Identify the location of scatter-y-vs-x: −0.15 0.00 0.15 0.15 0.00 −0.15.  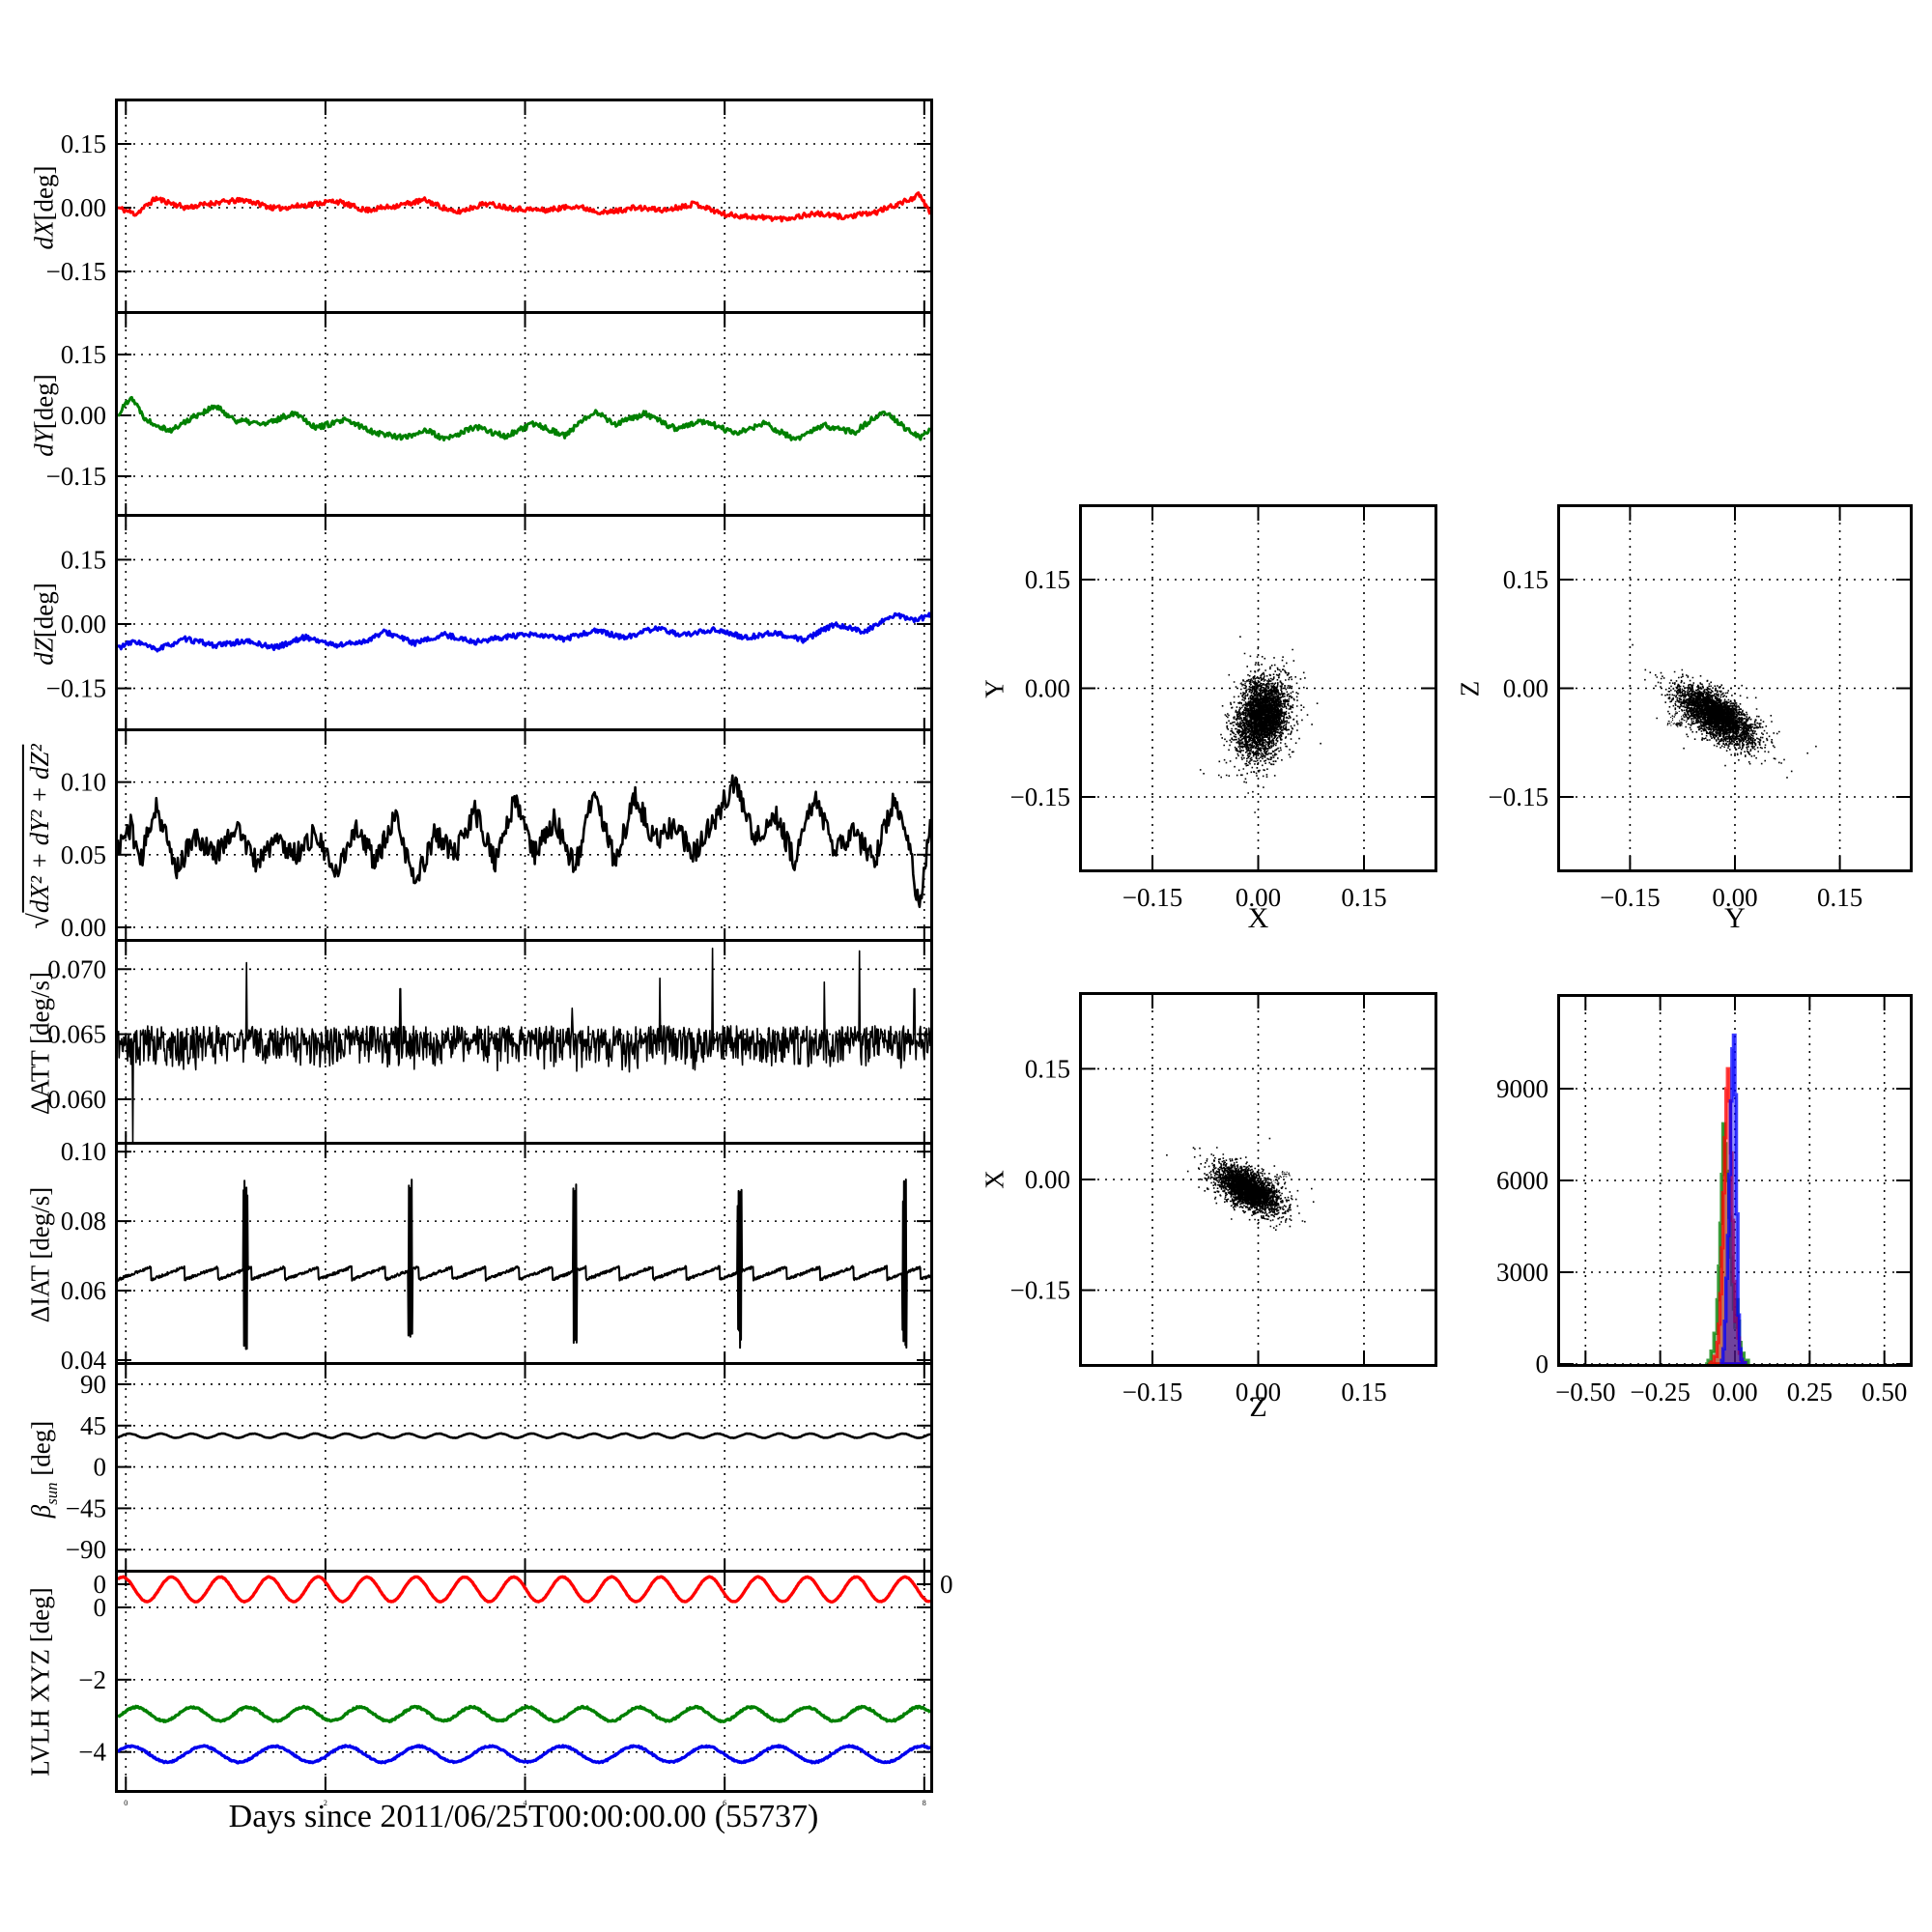
(1223, 708).